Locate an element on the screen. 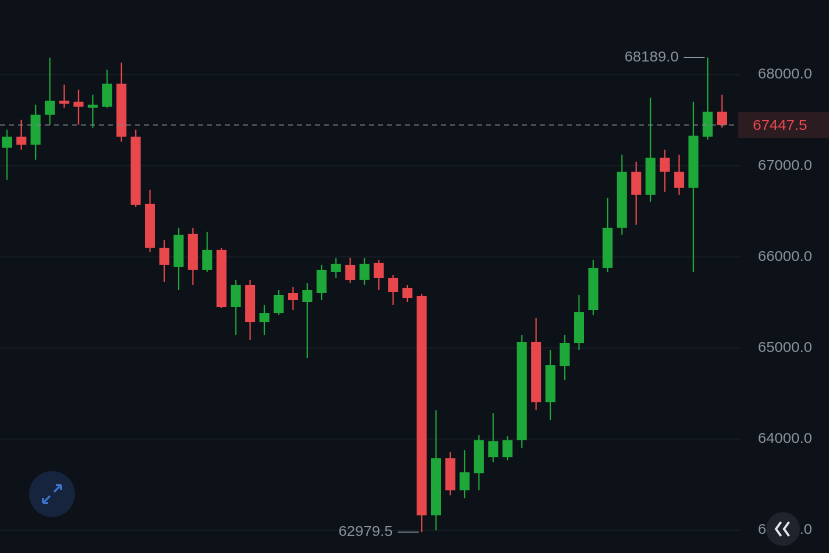  y-tick-label: 64000.0 is located at coordinates (785, 438).